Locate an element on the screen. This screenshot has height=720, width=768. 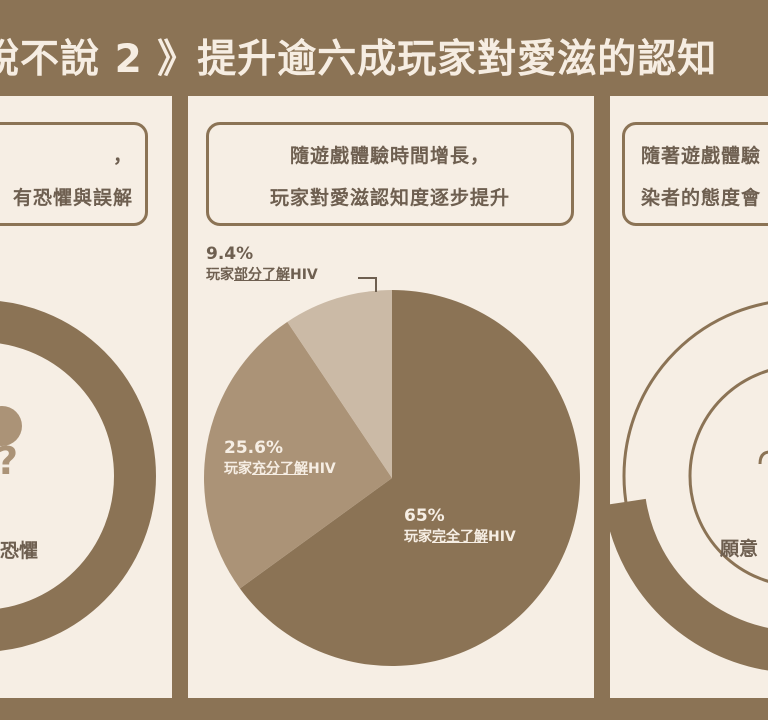
slice-label-partial: 9.4% 玩家部分了解HIV is located at coordinates (262, 264).